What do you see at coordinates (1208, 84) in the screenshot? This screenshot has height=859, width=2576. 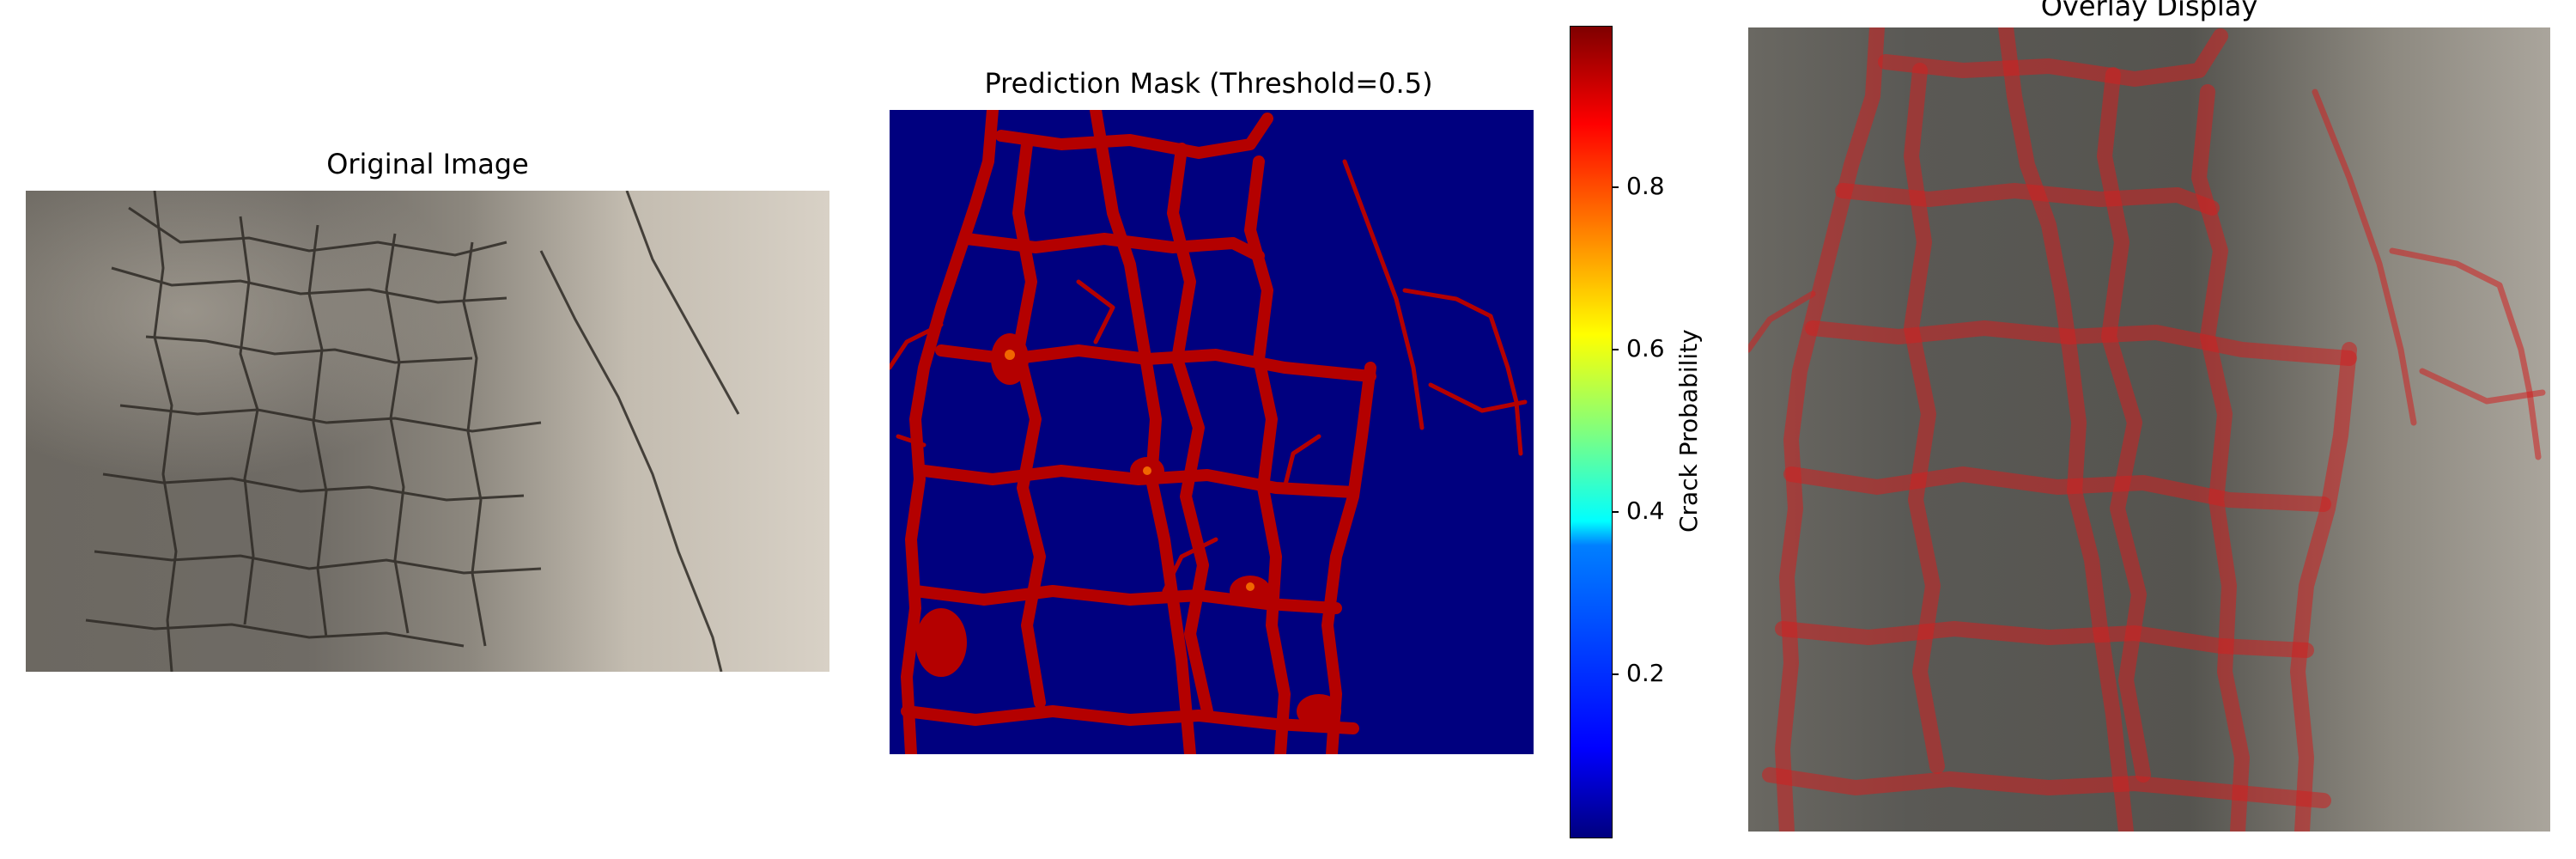 I see `prediction-mask-title: Prediction Mask (Threshold=0.5)` at bounding box center [1208, 84].